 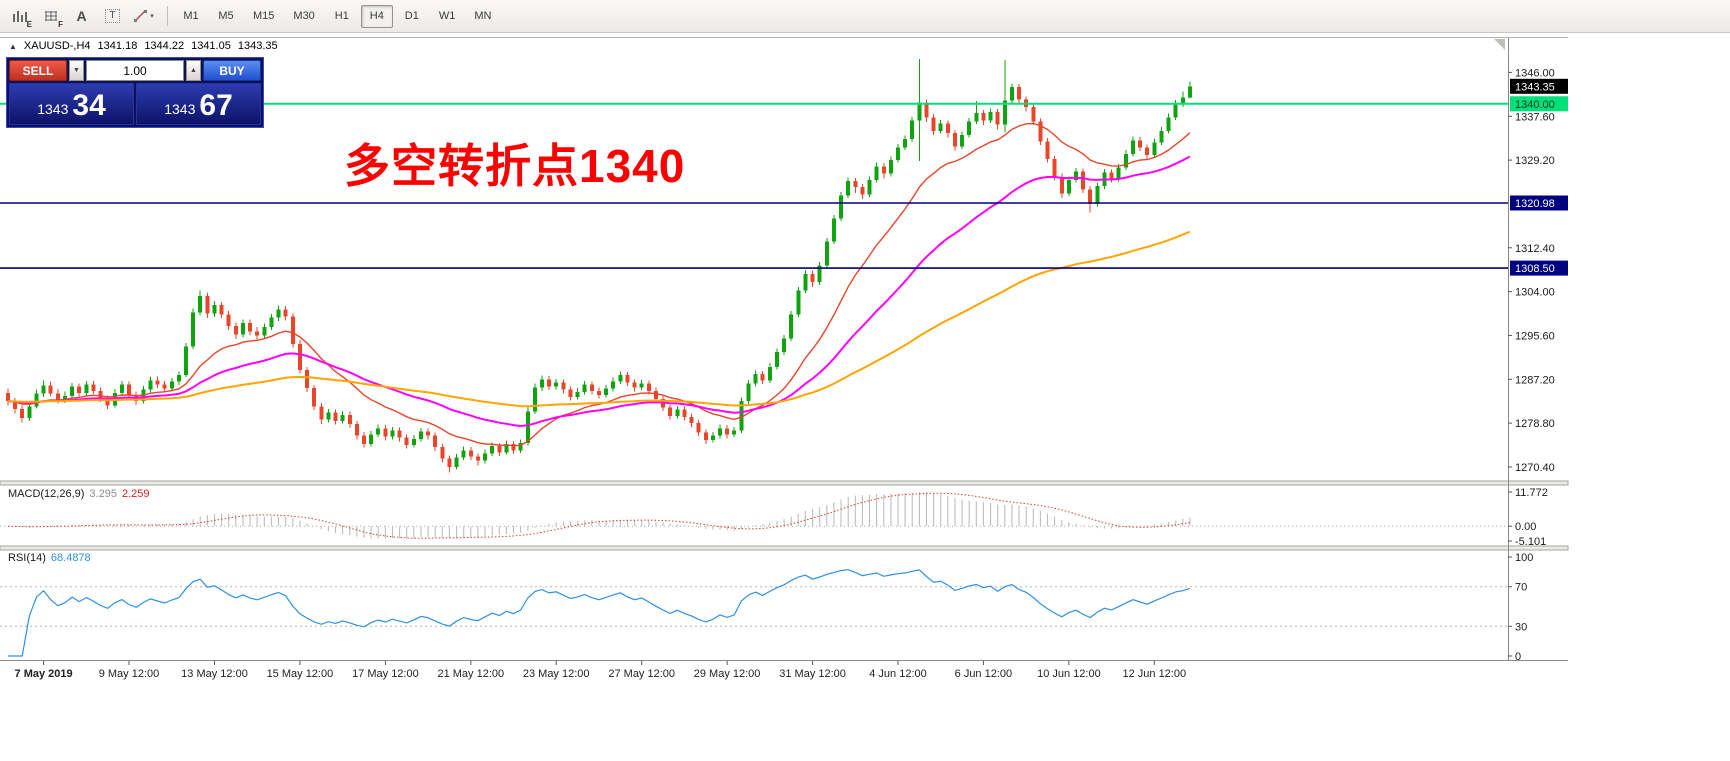 I want to click on toolbar-separator, so click(x=167, y=16).